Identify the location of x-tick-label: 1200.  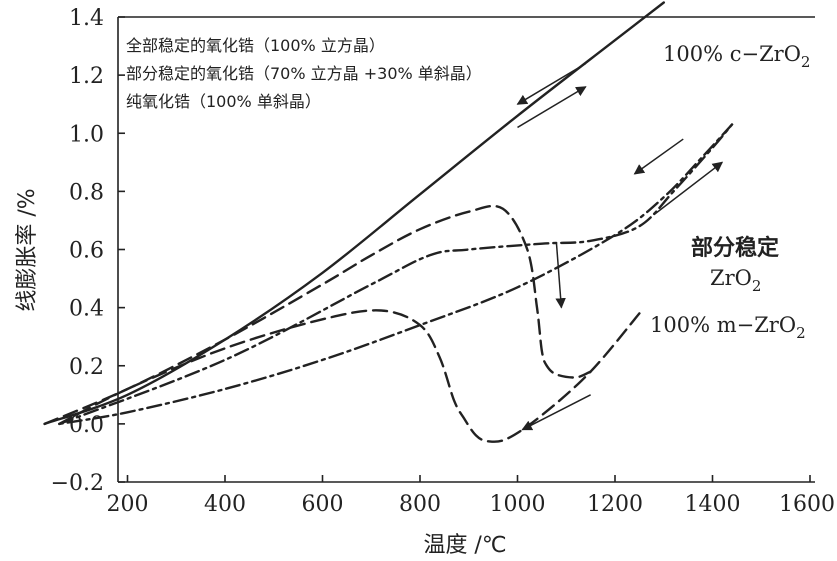
(615, 504).